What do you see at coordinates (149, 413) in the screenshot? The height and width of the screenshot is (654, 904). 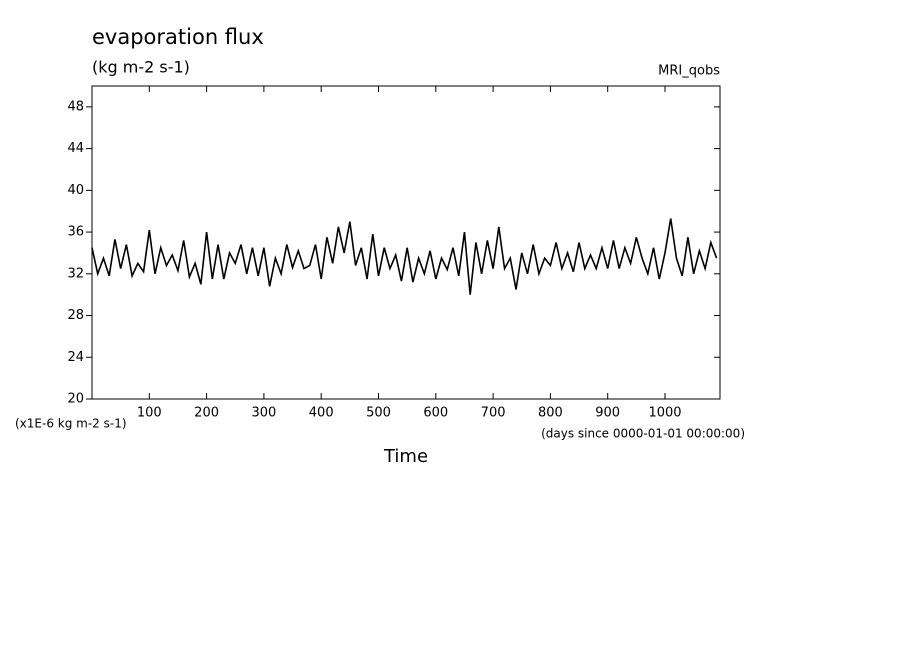 I see `x-tick-label: 100` at bounding box center [149, 413].